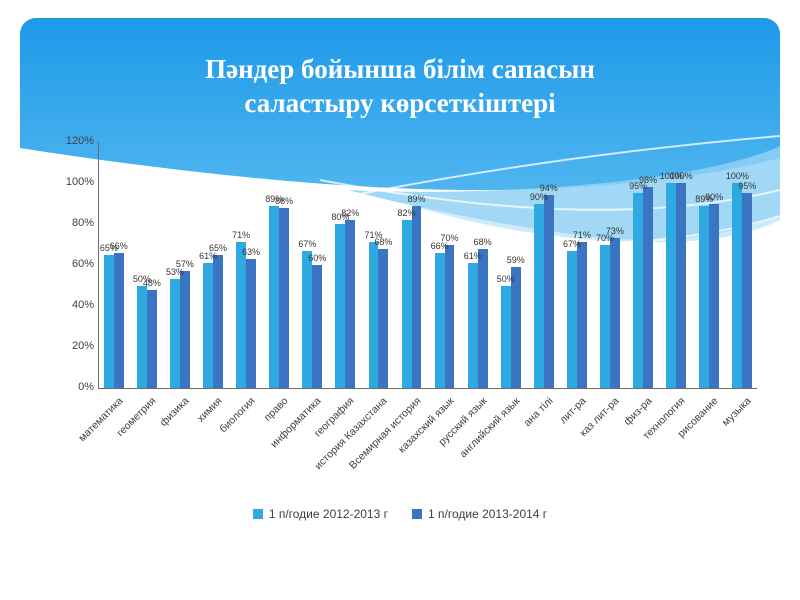  Describe the element at coordinates (82, 305) in the screenshot. I see `y-axis-tick-label: 40%` at that location.